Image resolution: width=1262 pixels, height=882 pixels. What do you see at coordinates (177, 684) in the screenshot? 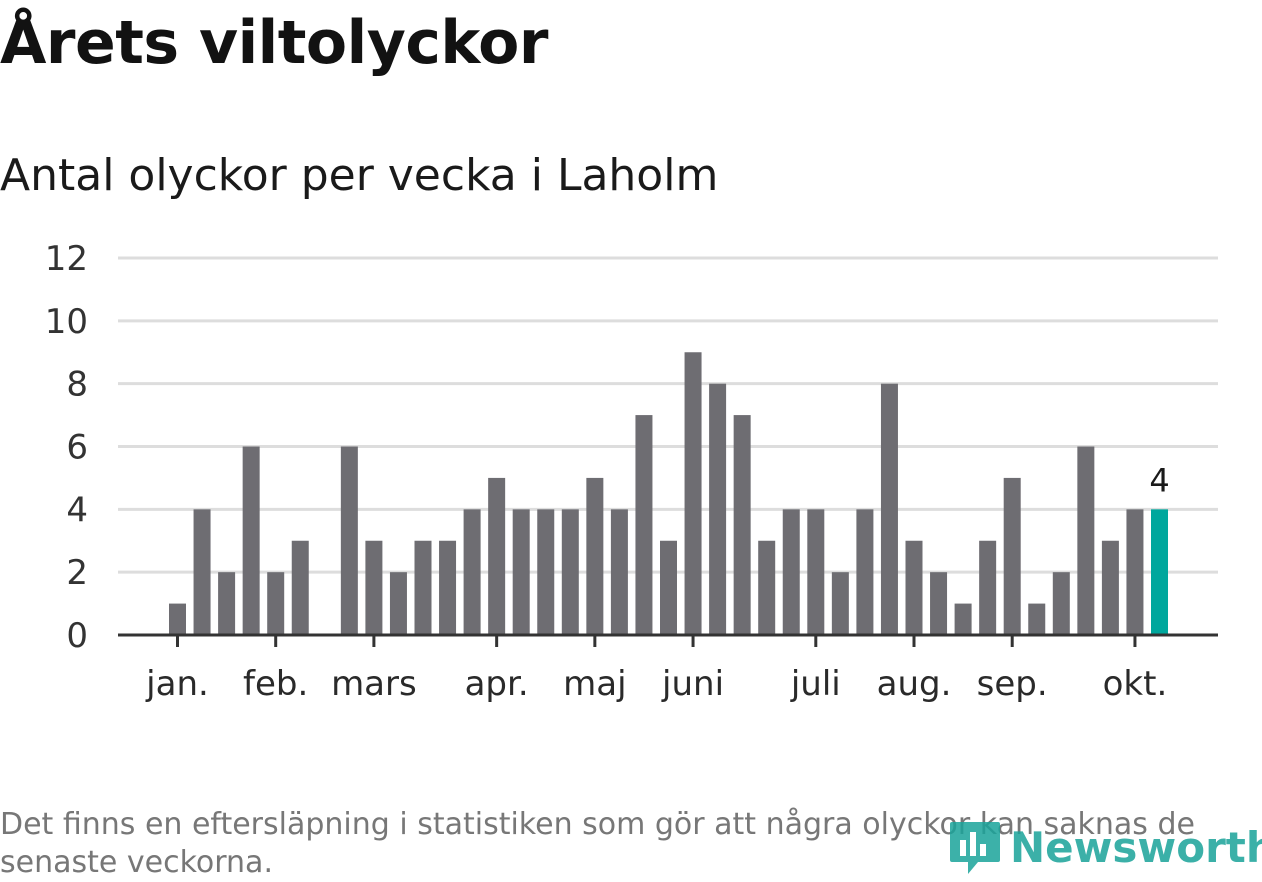
I see `x-tick-label: jan.` at bounding box center [177, 684].